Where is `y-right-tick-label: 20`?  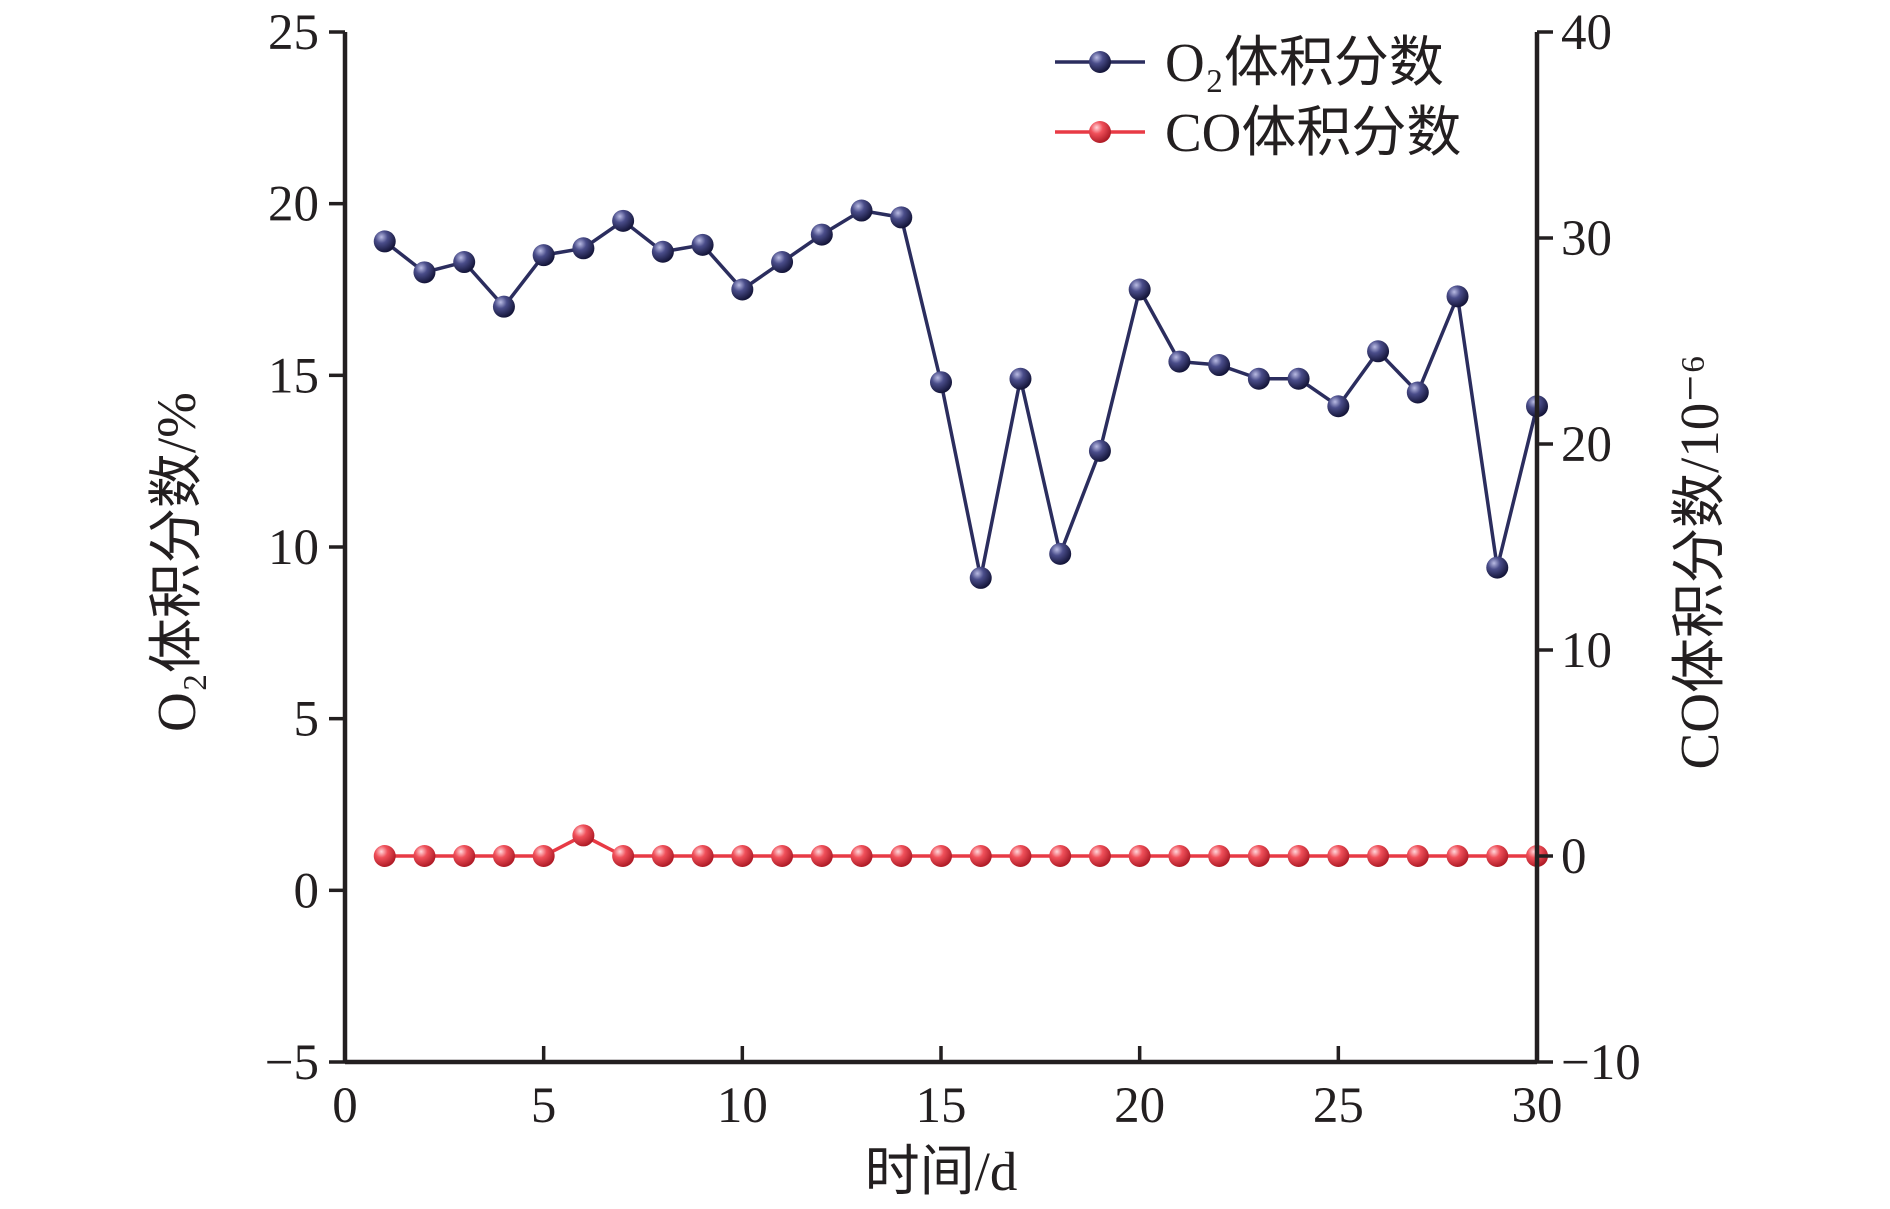
y-right-tick-label: 20 is located at coordinates (1586, 445).